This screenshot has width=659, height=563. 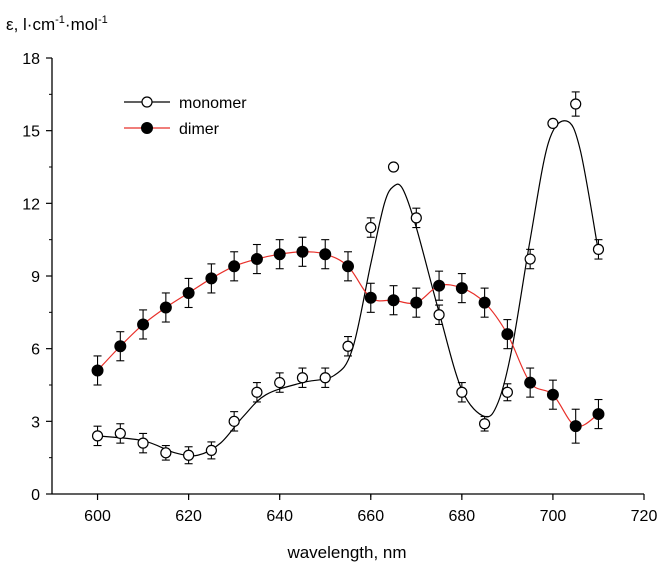 What do you see at coordinates (346, 552) in the screenshot?
I see `x-axis-title: wavelength, nm` at bounding box center [346, 552].